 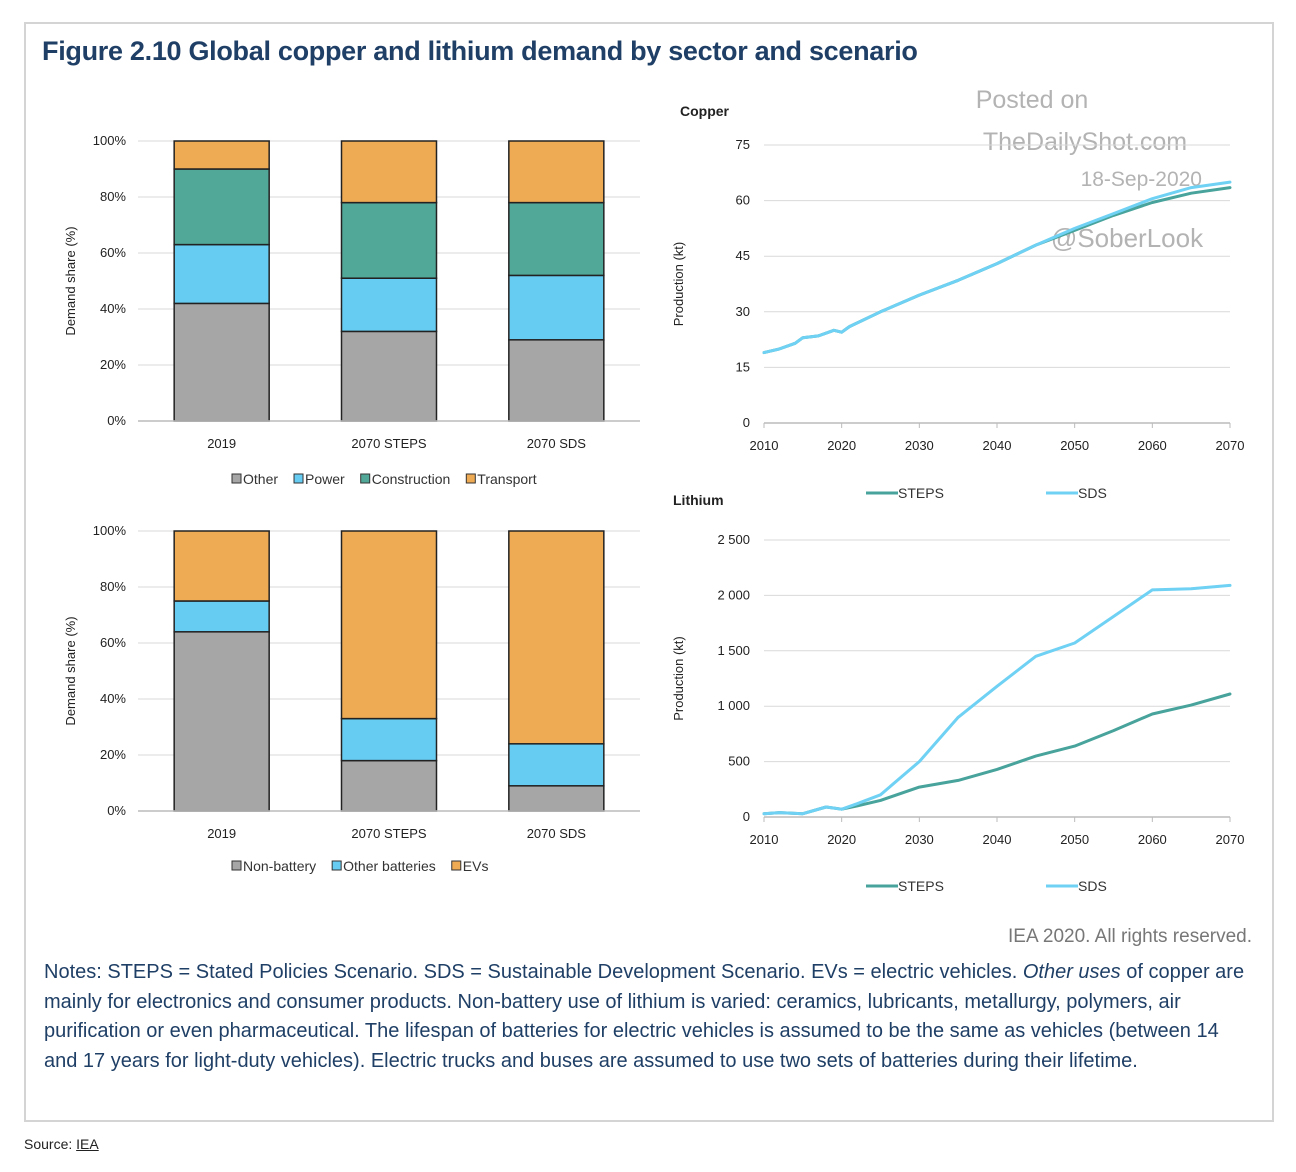 I want to click on copper-production-legend: STEPS SDS, so click(x=986, y=493).